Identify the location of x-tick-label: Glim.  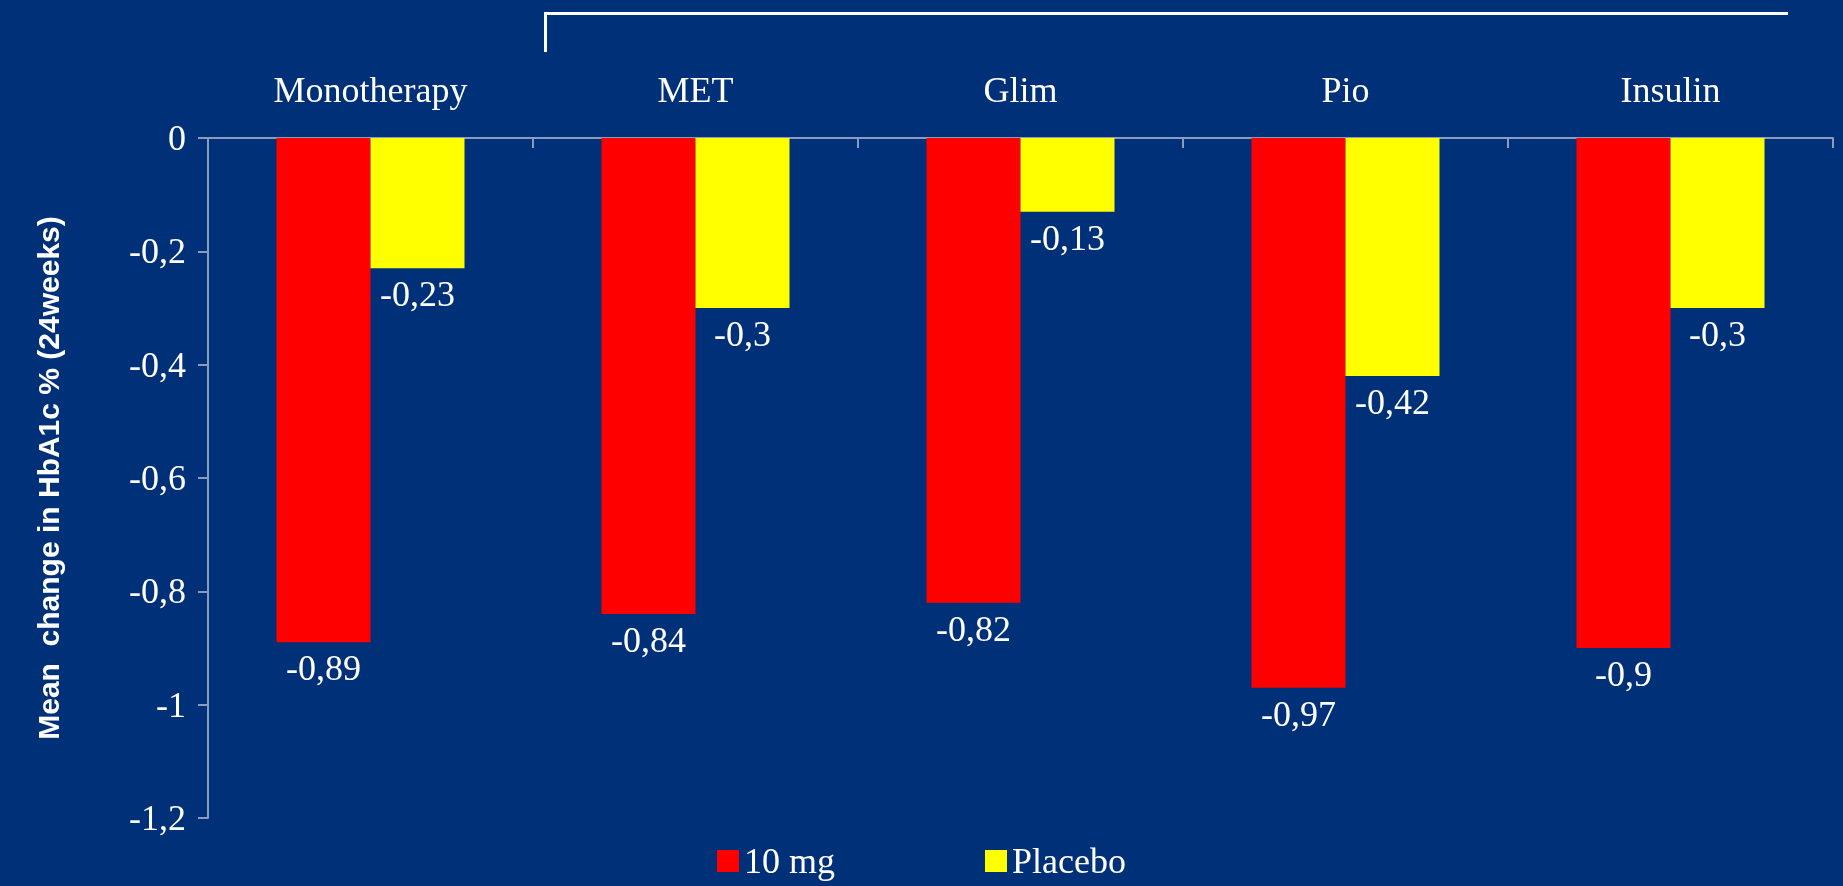
(1020, 90).